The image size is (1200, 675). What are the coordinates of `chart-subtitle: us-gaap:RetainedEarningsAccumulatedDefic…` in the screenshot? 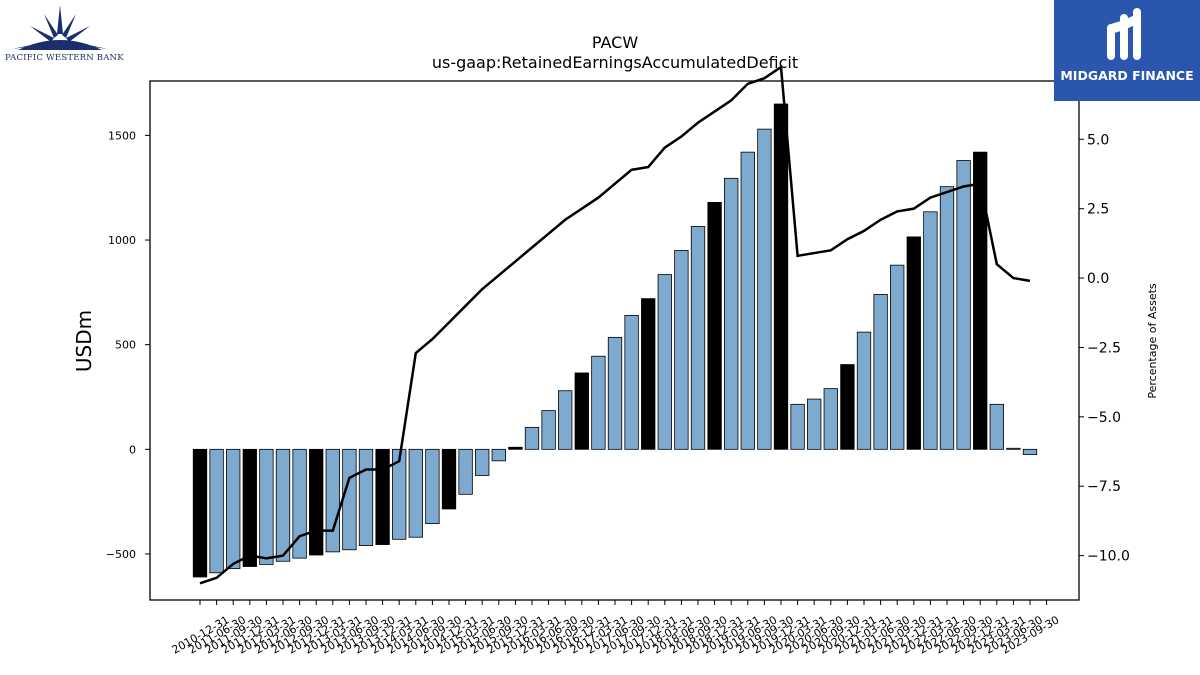 It's located at (615, 62).